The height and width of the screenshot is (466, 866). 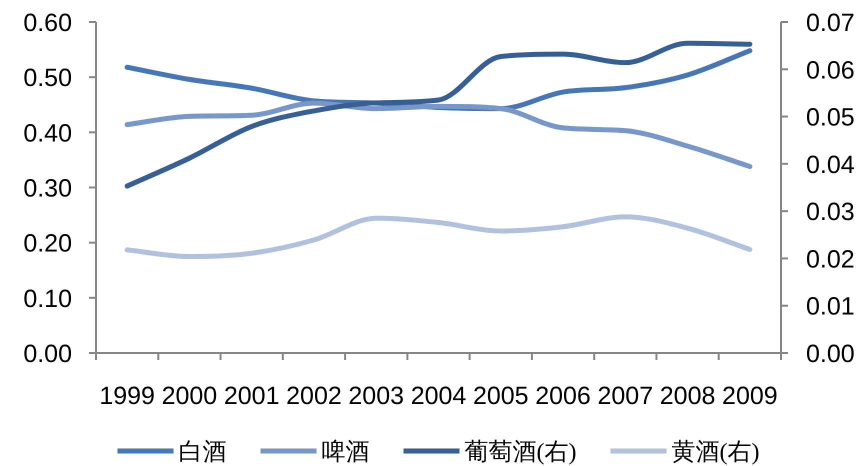 What do you see at coordinates (500, 396) in the screenshot?
I see `x-tick-label: 2005` at bounding box center [500, 396].